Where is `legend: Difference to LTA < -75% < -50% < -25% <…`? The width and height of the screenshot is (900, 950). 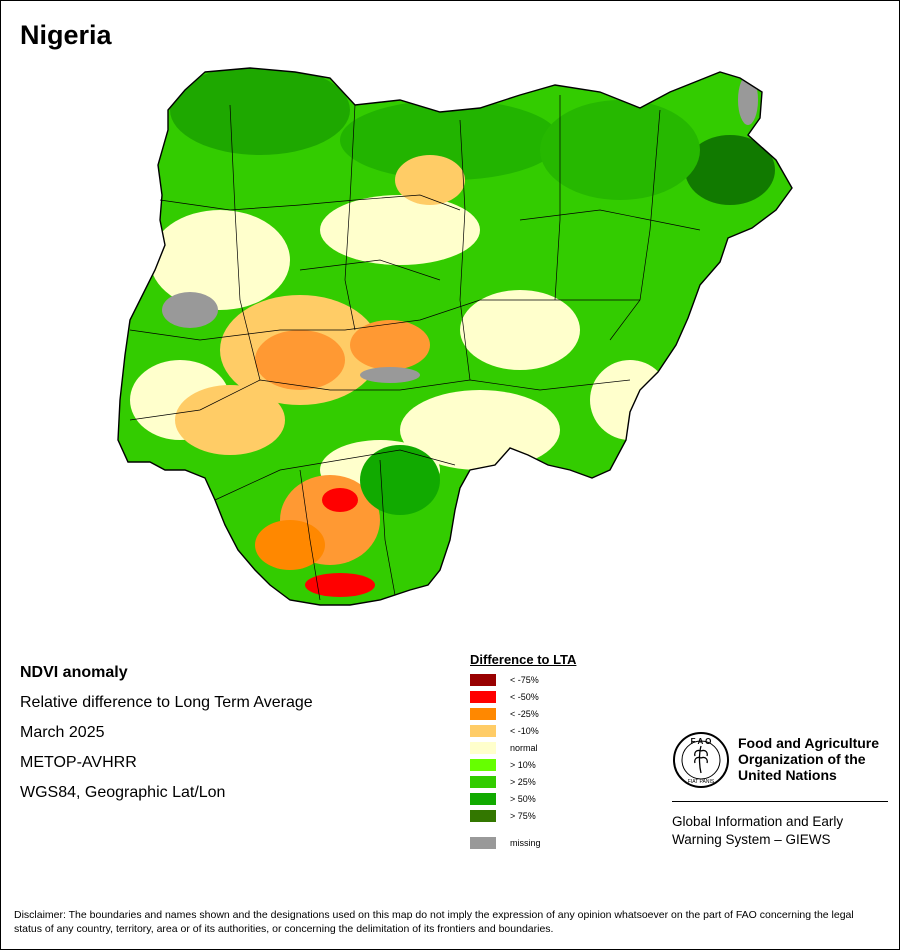 legend: Difference to LTA < -75% < -50% < -25% <… is located at coordinates (523, 751).